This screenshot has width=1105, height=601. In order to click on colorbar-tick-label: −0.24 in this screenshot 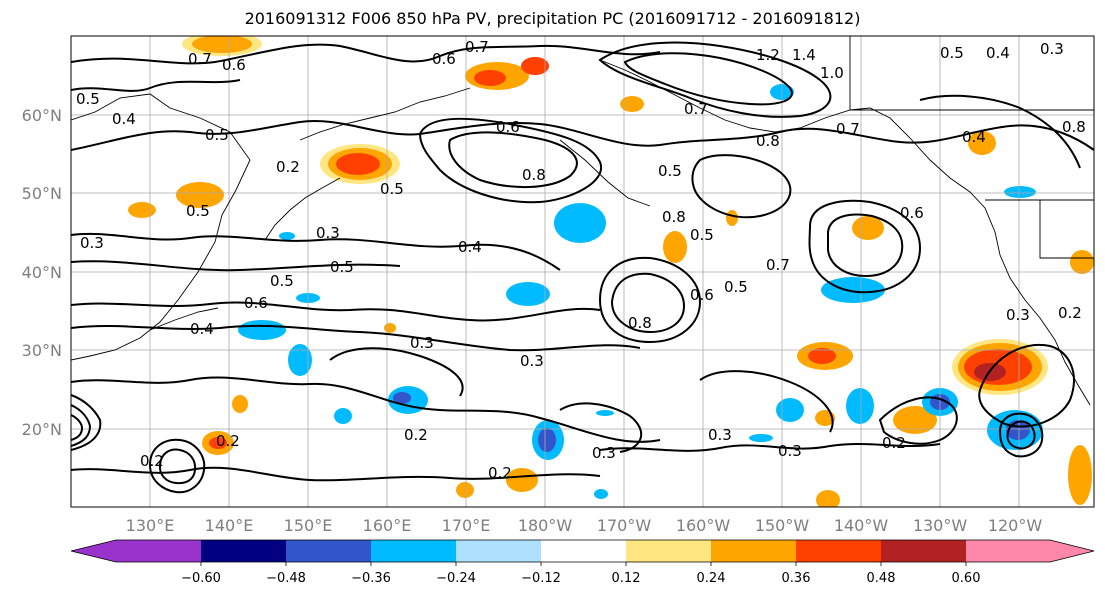, I will do `click(456, 578)`.